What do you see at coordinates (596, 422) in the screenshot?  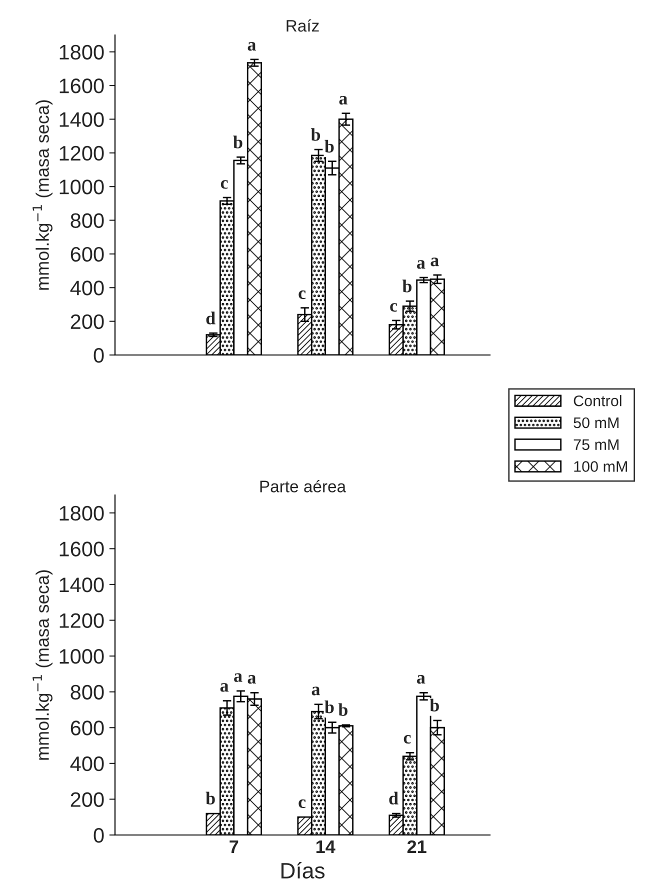 I see `legend-label: 50 mM` at bounding box center [596, 422].